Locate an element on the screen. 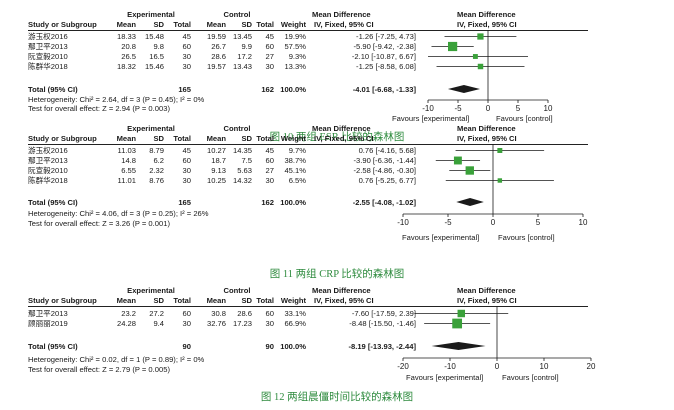 The image size is (674, 410). x-tick-label: 20 is located at coordinates (591, 366).